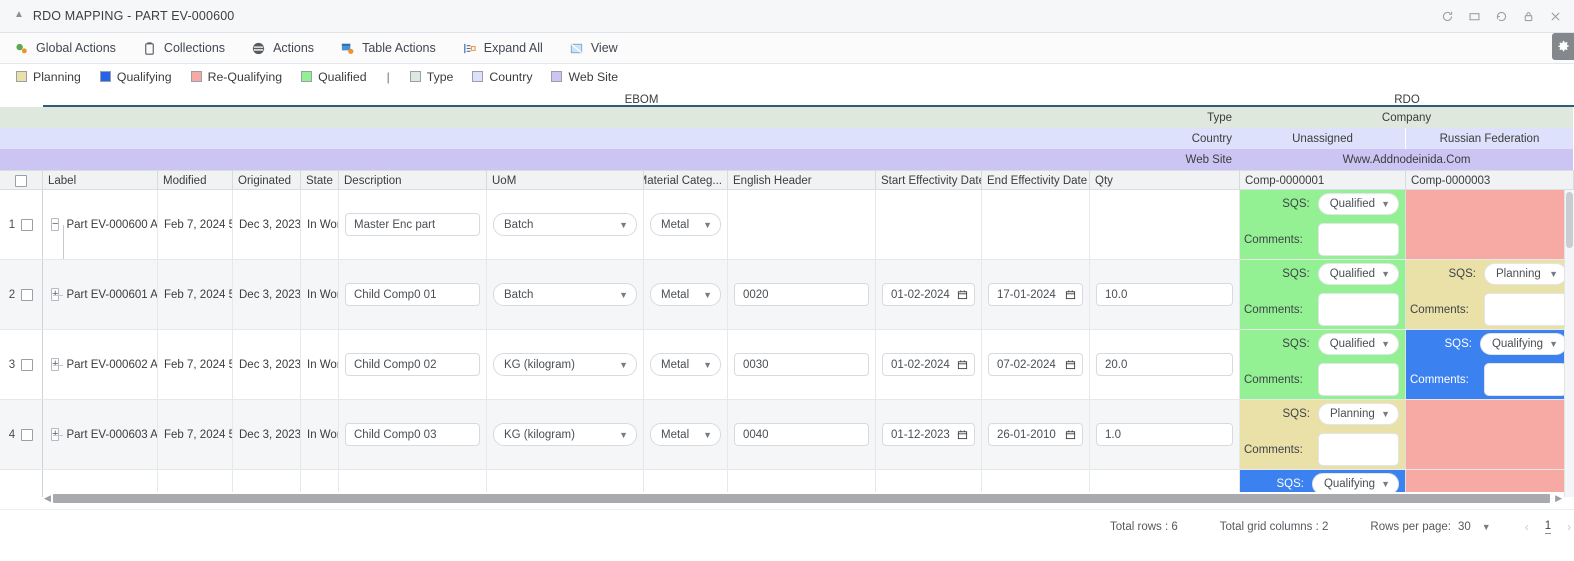 The width and height of the screenshot is (1574, 561). I want to click on qty-input: 20.0, so click(1164, 364).